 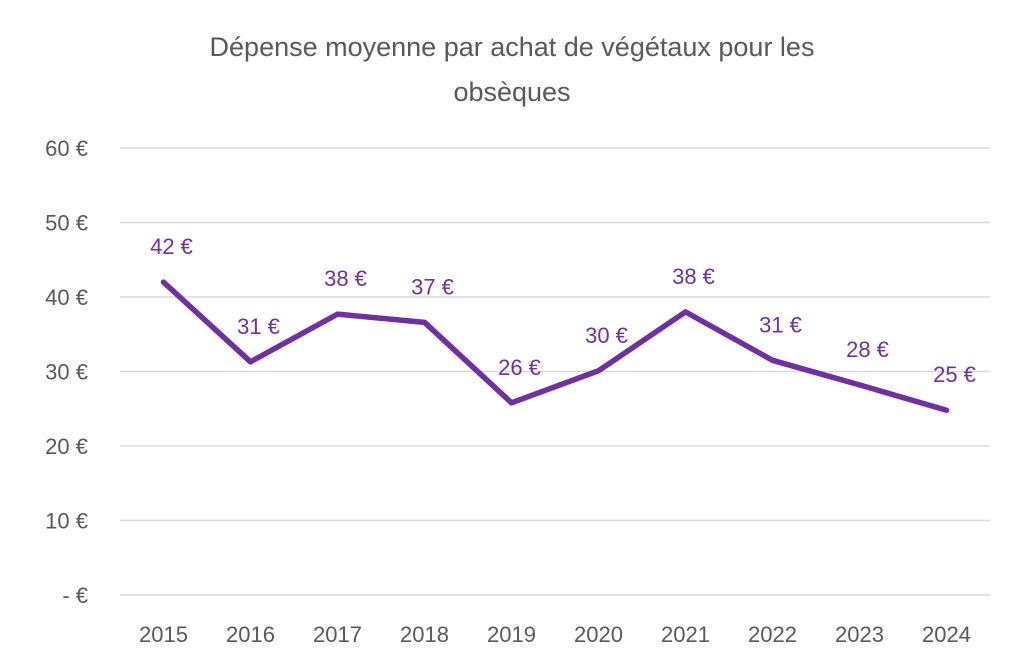 I want to click on y-tick-label: 30 €, so click(x=66, y=372).